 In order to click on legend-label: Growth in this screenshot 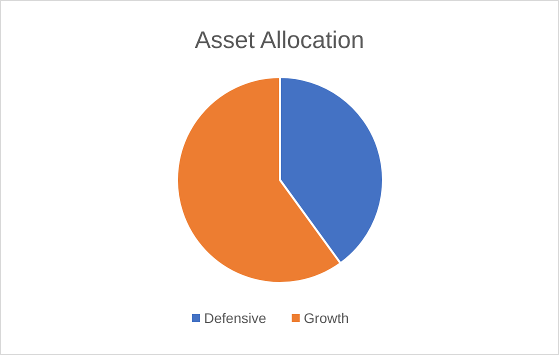, I will do `click(326, 318)`.